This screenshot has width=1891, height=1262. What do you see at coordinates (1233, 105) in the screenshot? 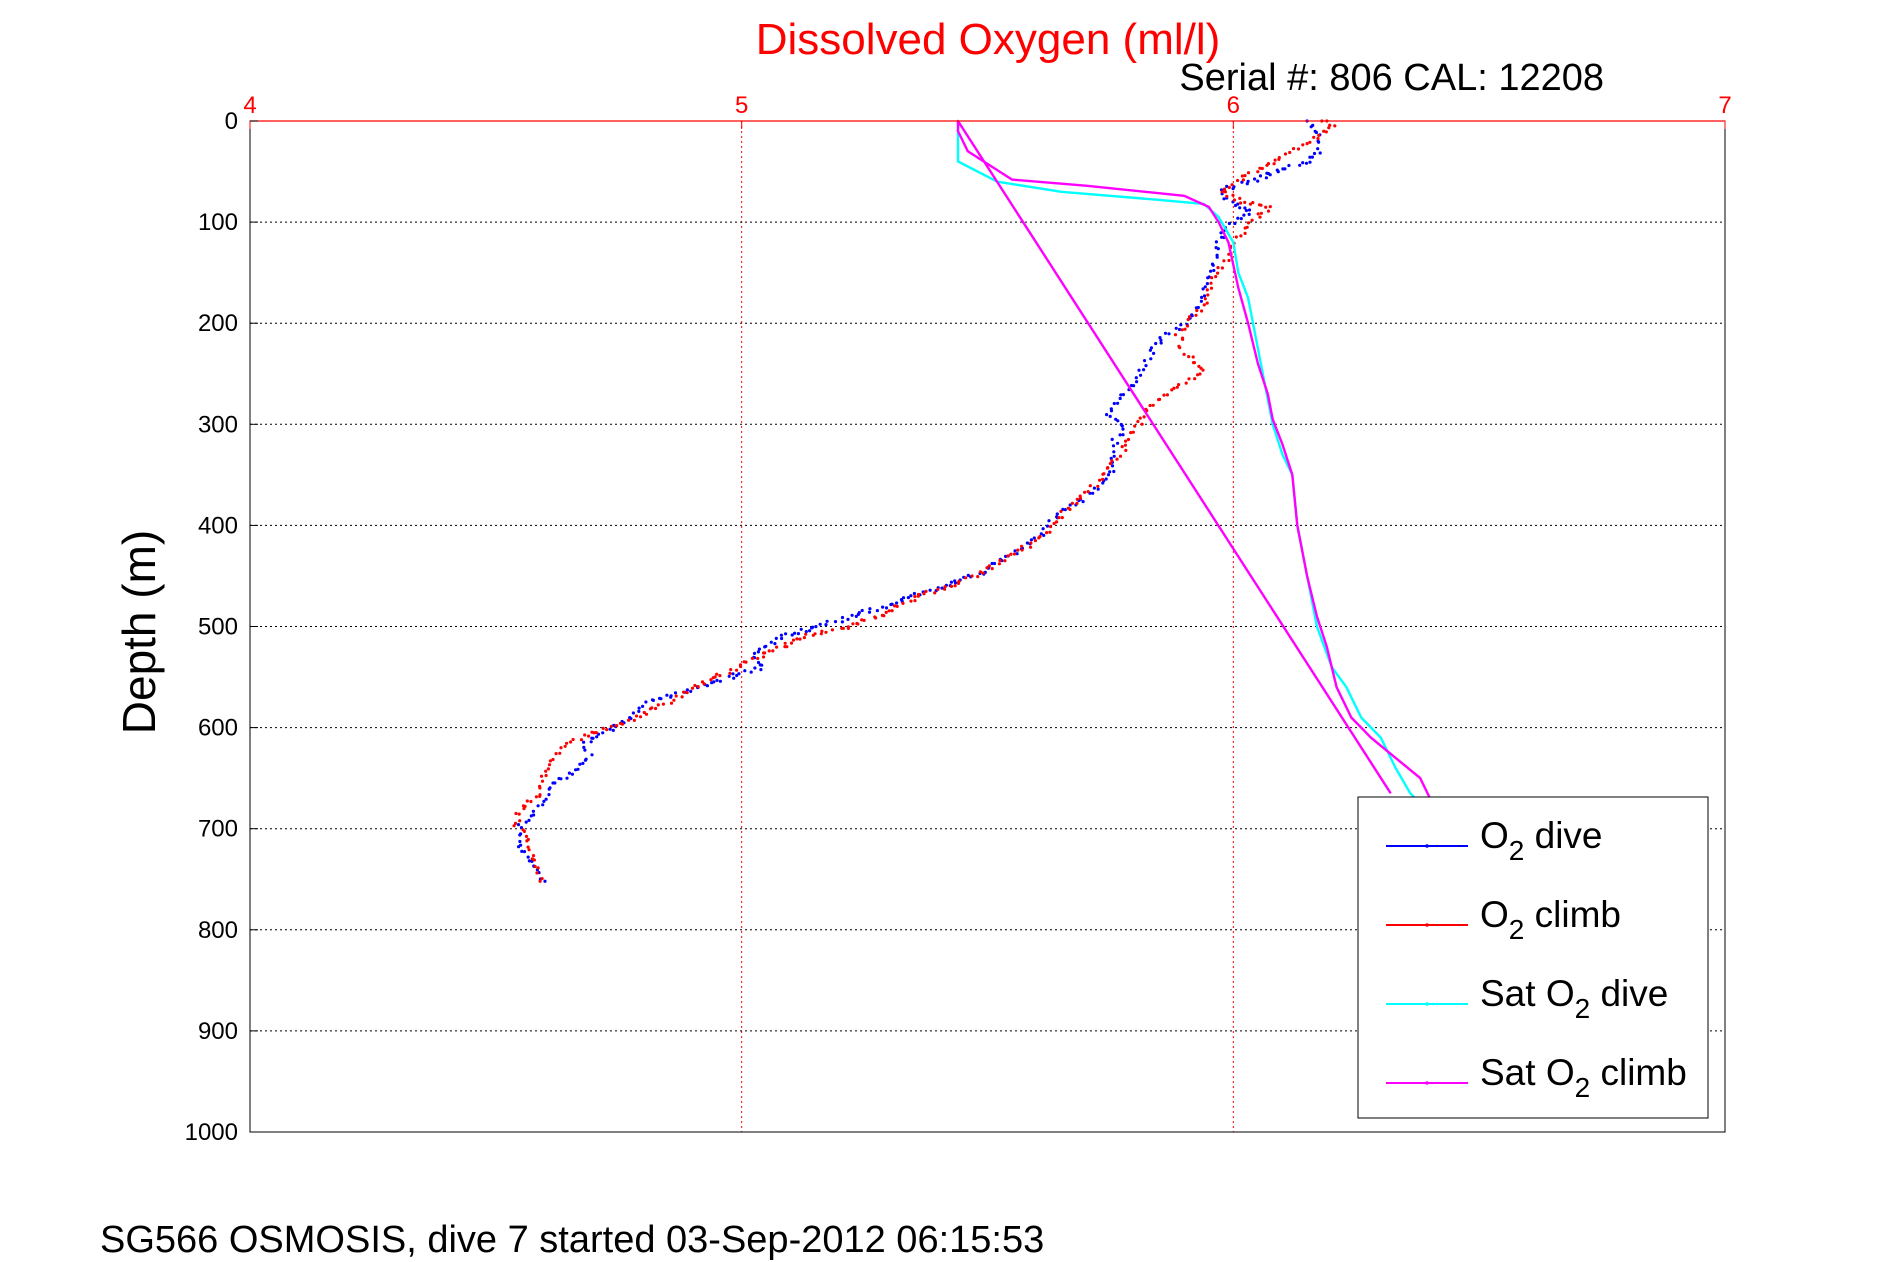
I see `x-tick-label: 6` at bounding box center [1233, 105].